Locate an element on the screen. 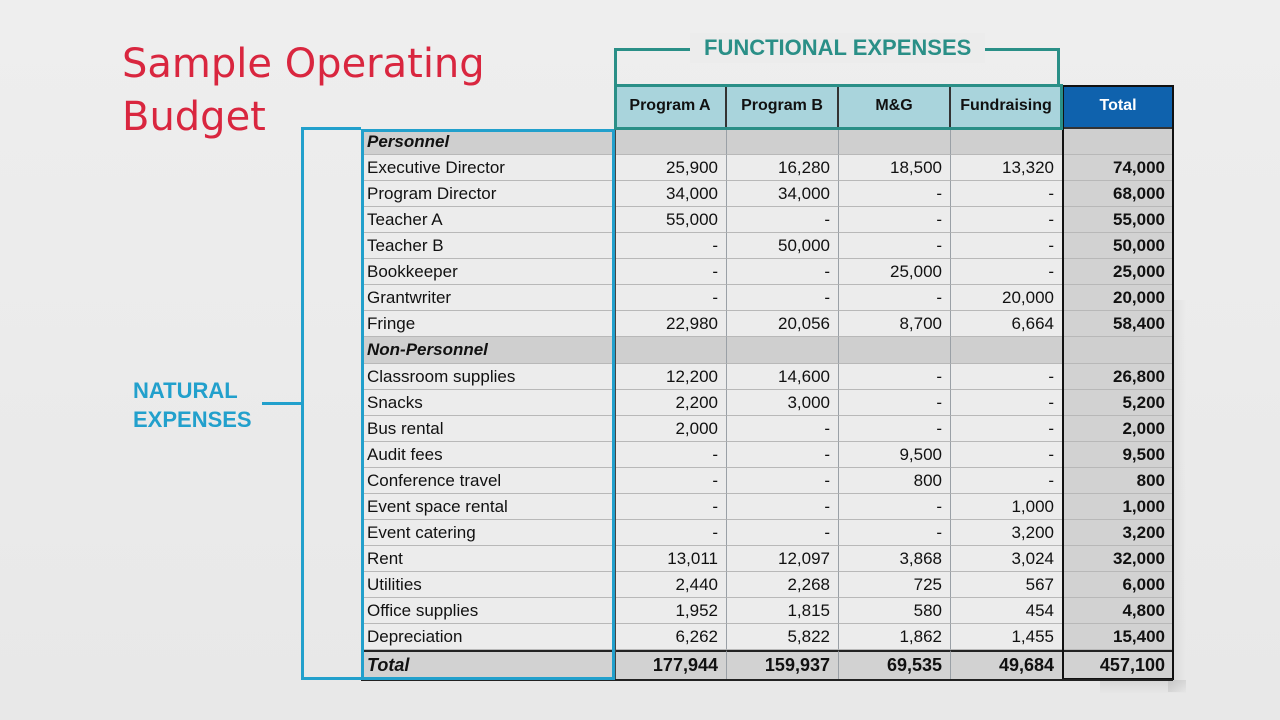 The height and width of the screenshot is (720, 1280). row-total-cell: 50,000 is located at coordinates (1118, 246).